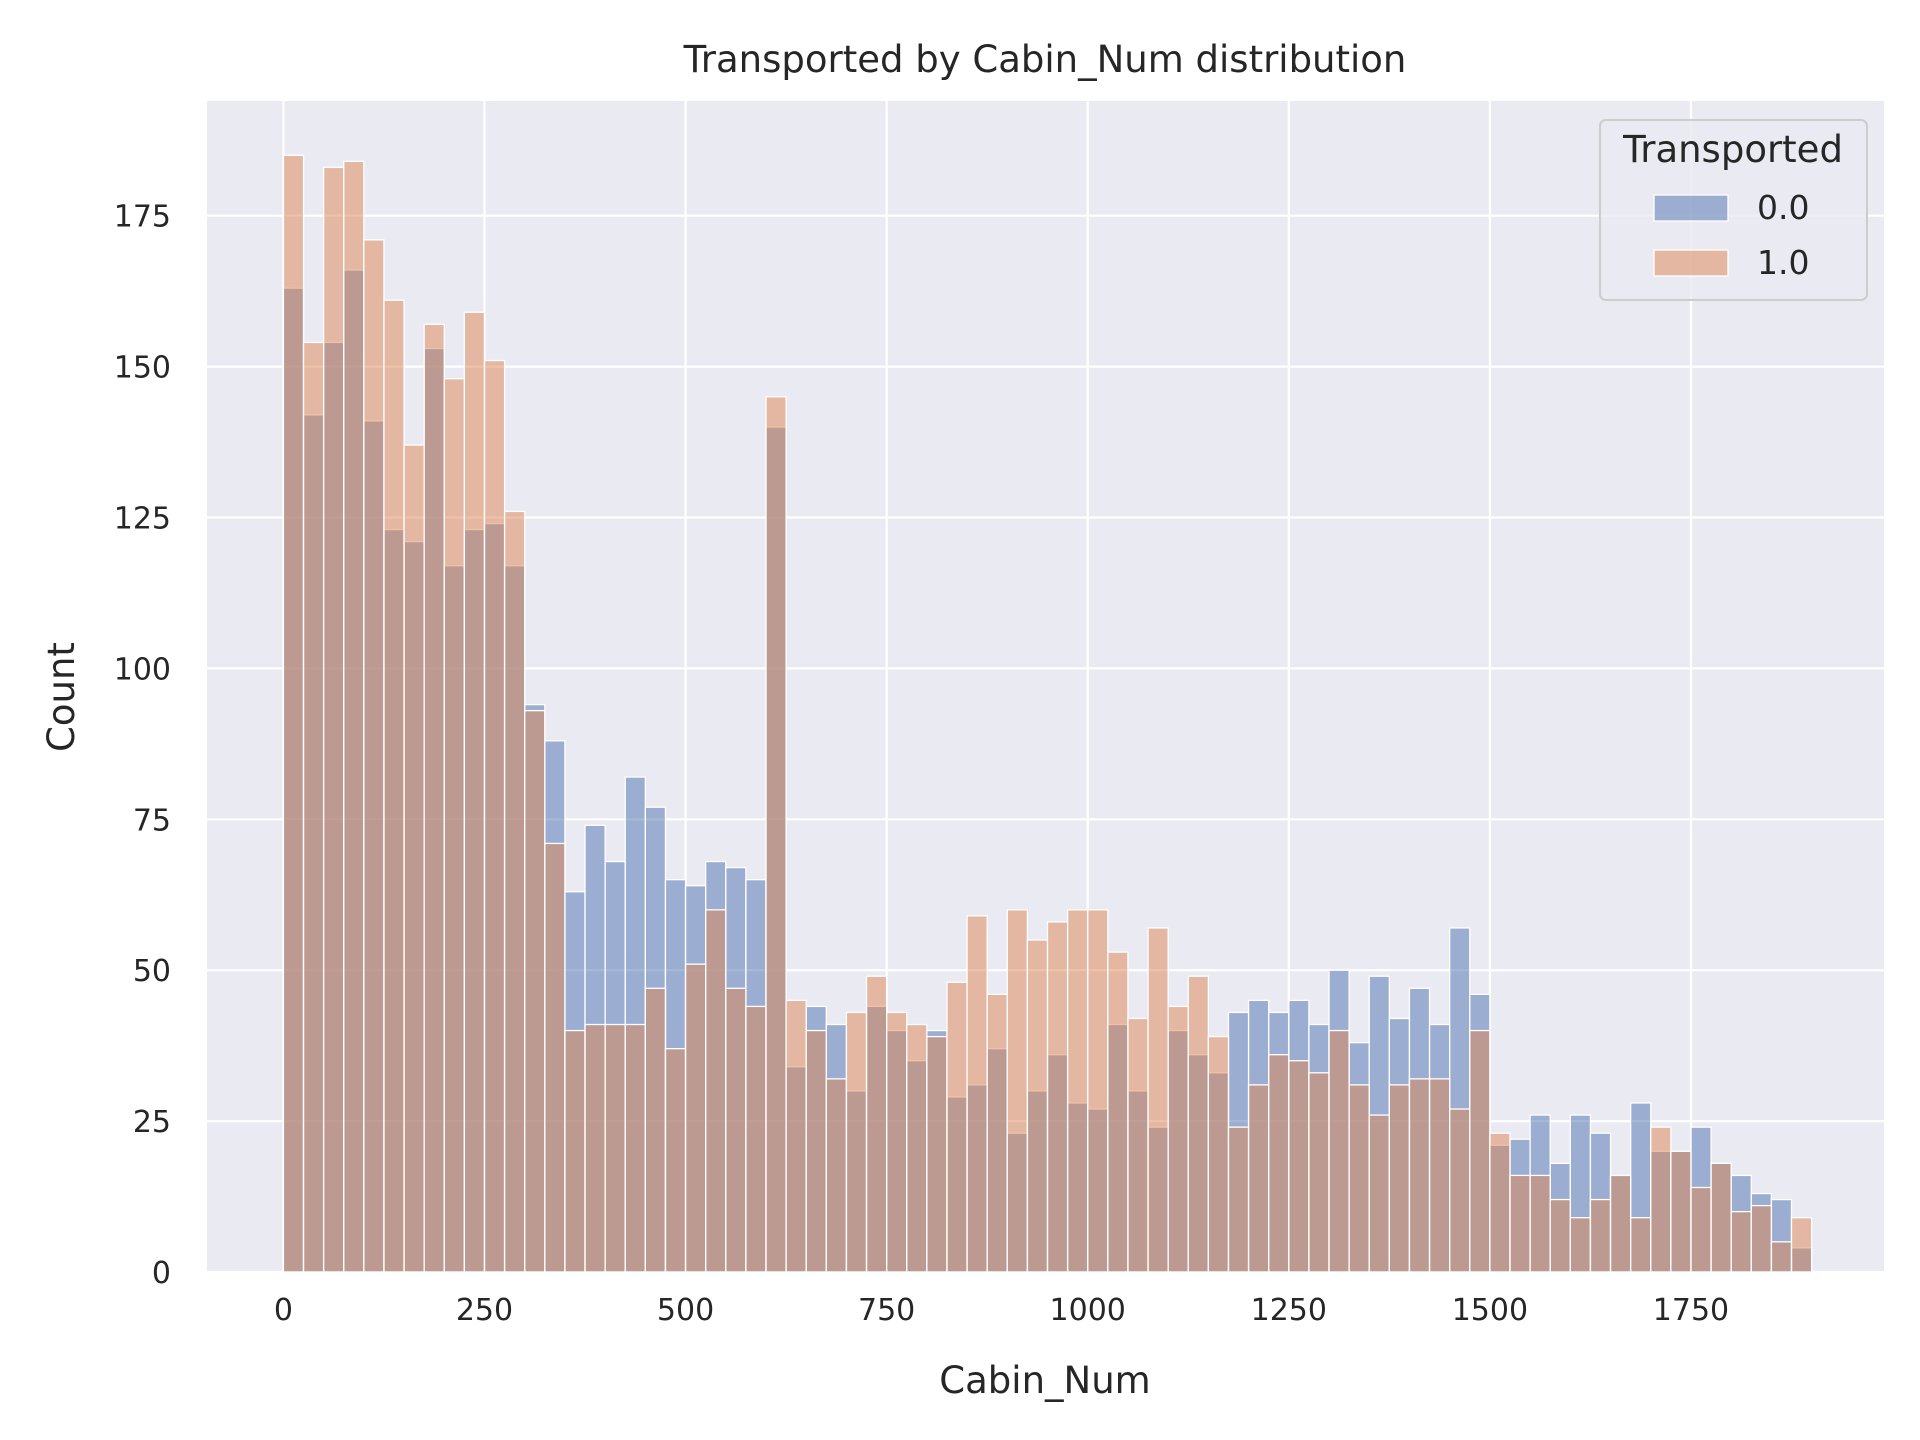 The width and height of the screenshot is (1920, 1440). What do you see at coordinates (484, 1310) in the screenshot?
I see `x-tick-label: 250` at bounding box center [484, 1310].